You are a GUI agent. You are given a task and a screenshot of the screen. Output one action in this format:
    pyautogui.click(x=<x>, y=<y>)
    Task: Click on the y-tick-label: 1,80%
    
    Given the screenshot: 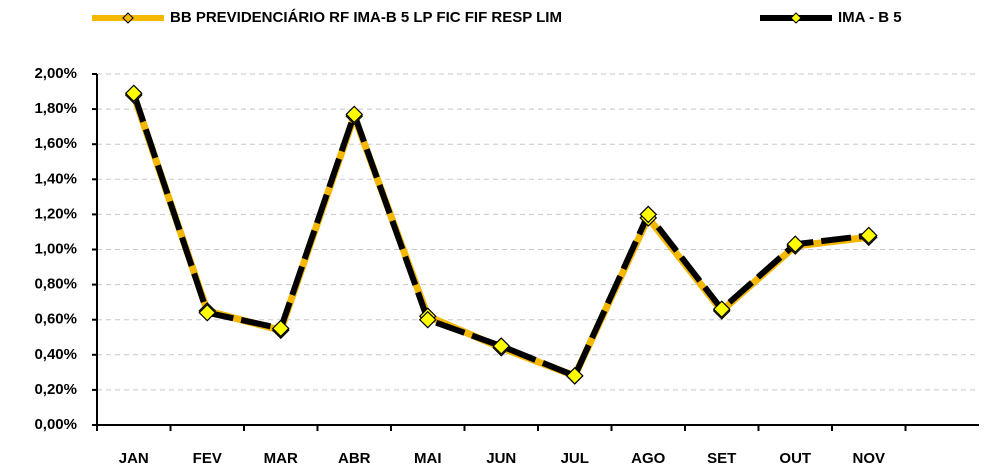 What is the action you would take?
    pyautogui.click(x=55, y=108)
    